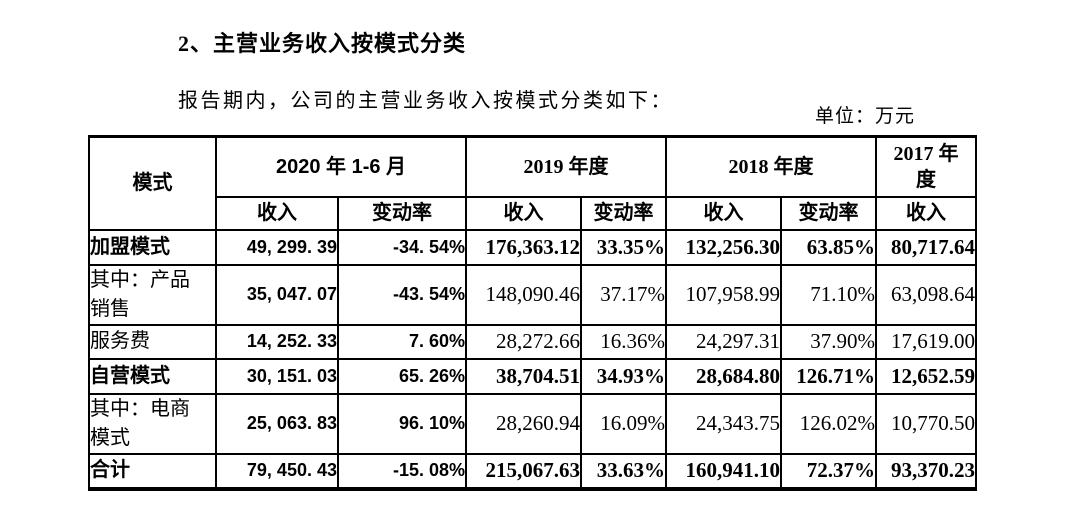 This screenshot has width=1080, height=508. What do you see at coordinates (277, 247) in the screenshot?
I see `value-cell: 49, 299. 39` at bounding box center [277, 247].